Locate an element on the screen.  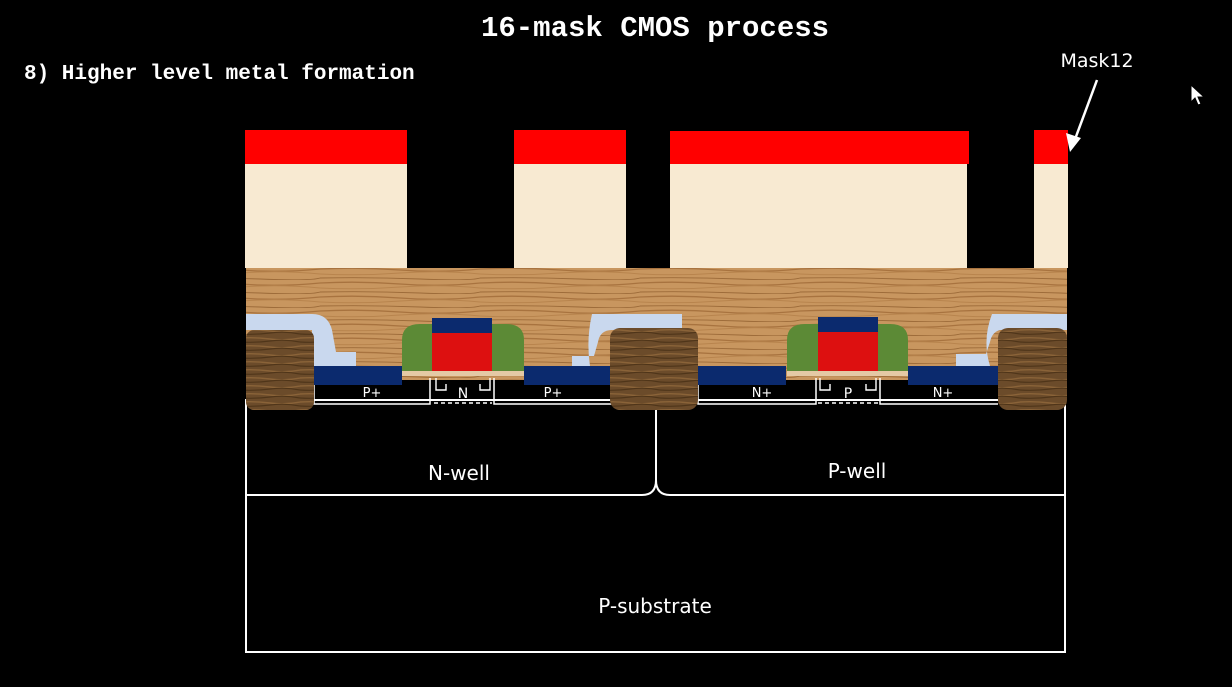
liner-left is located at coordinates (301, 340).